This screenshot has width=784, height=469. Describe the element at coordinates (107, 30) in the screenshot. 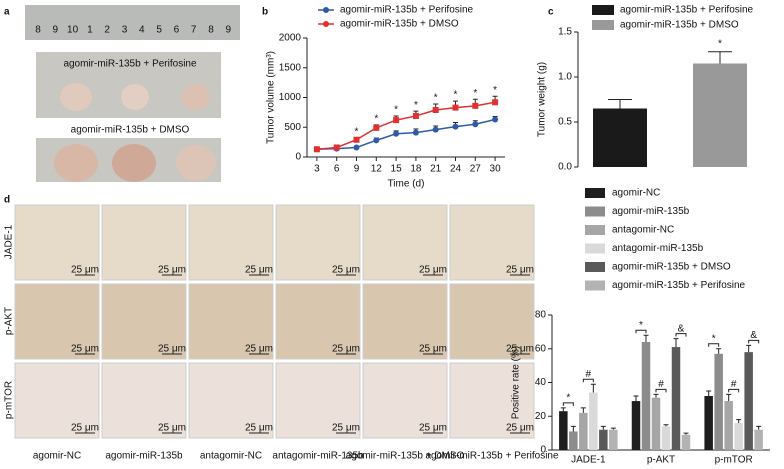

I see `ruler-label: 2` at that location.